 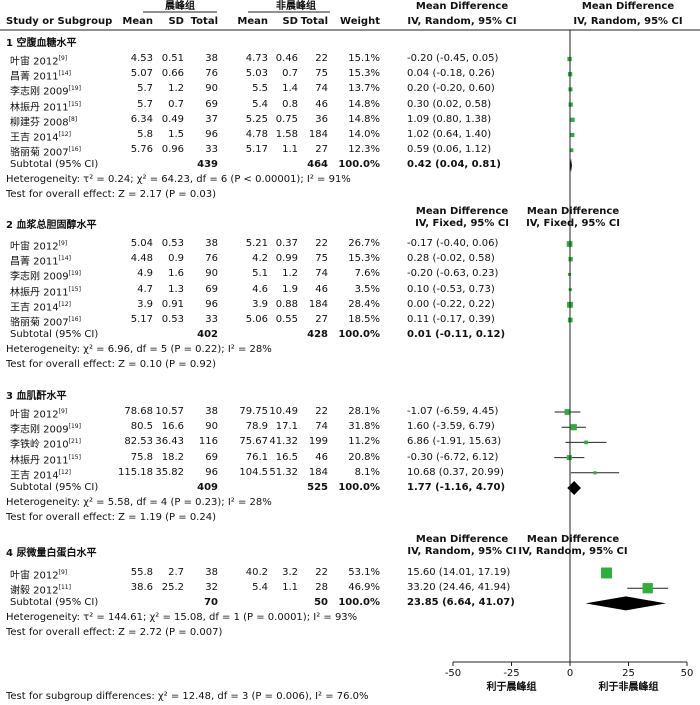 What do you see at coordinates (321, 119) in the screenshot?
I see `total2-cell: 36` at bounding box center [321, 119].